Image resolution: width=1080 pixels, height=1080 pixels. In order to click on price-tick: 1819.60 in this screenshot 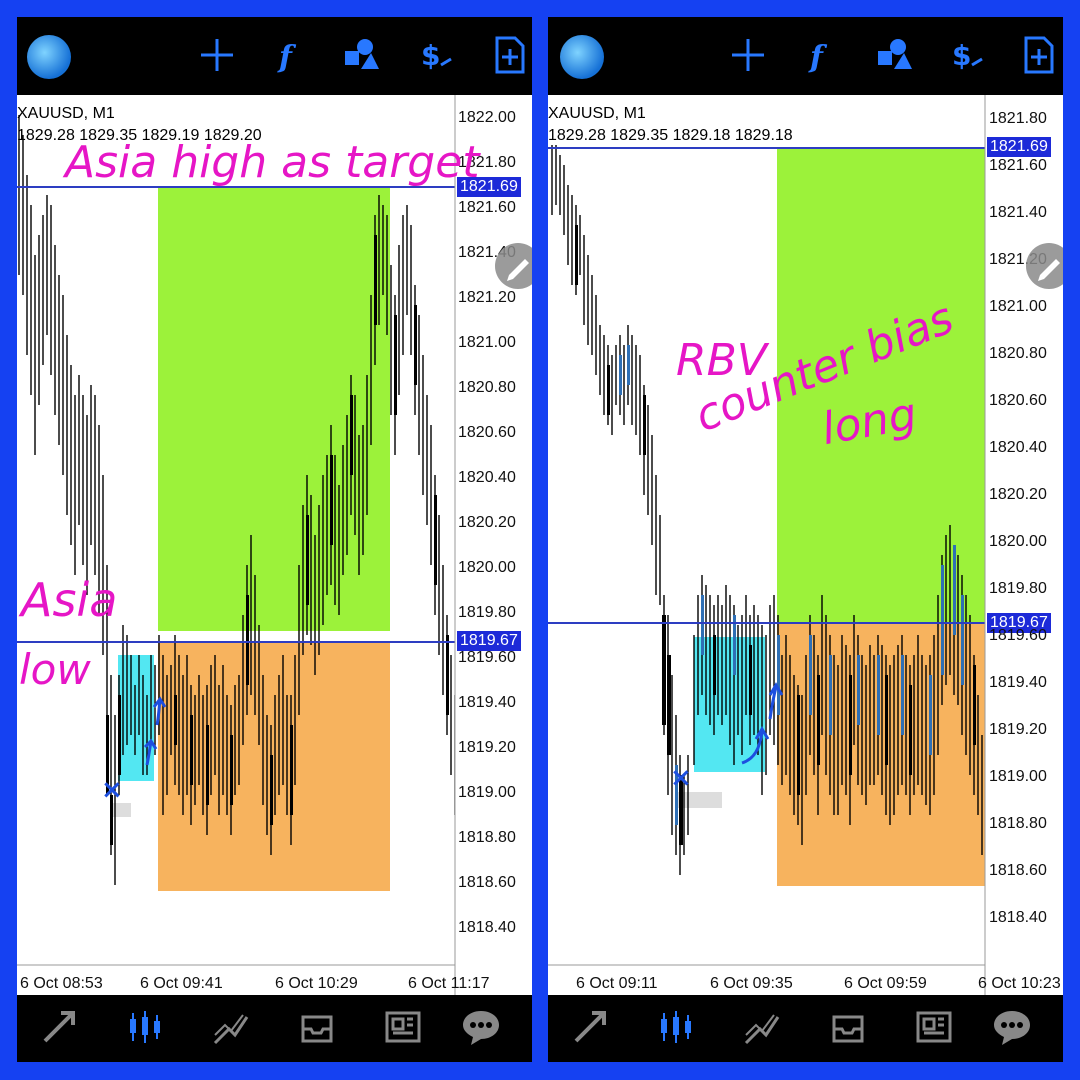, I will do `click(487, 657)`.